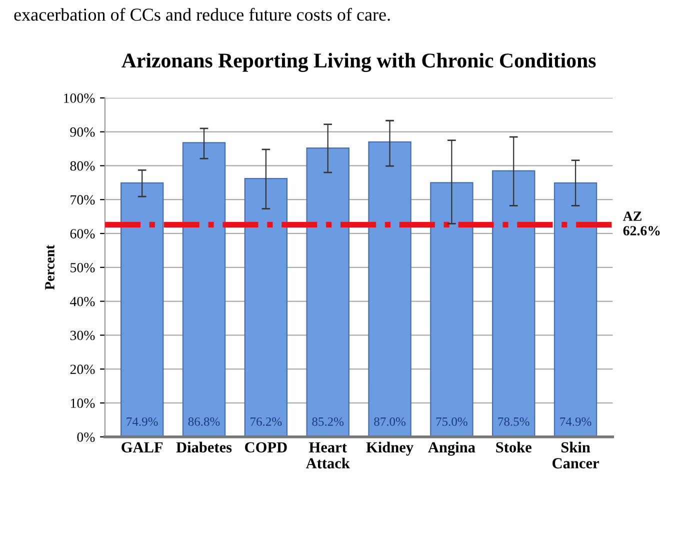 The width and height of the screenshot is (677, 538). Describe the element at coordinates (82, 369) in the screenshot. I see `y-tick-label: 20%` at that location.